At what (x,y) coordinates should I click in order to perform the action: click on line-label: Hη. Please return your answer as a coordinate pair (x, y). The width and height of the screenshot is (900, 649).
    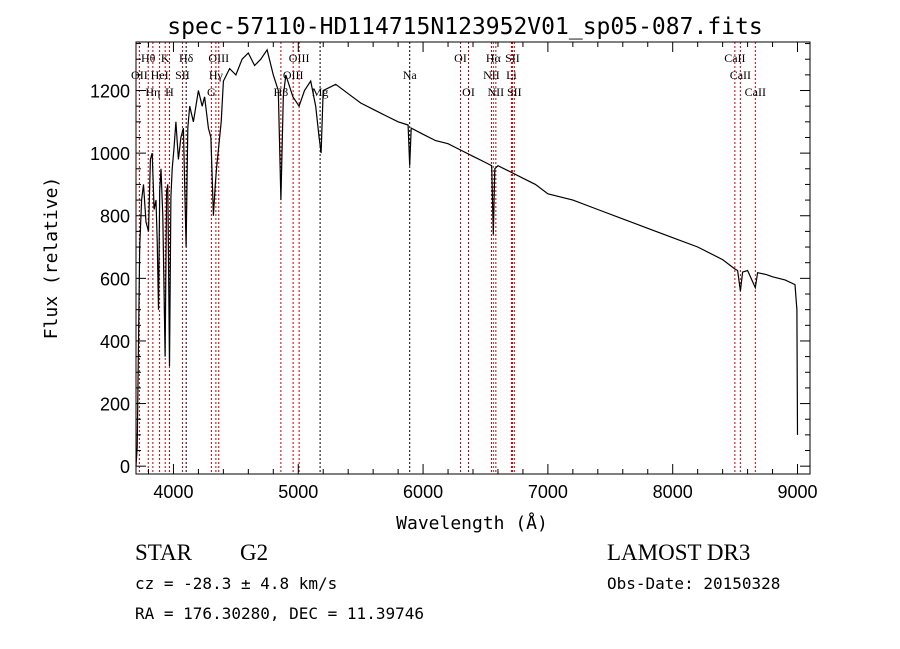
    Looking at the image, I should click on (152, 92).